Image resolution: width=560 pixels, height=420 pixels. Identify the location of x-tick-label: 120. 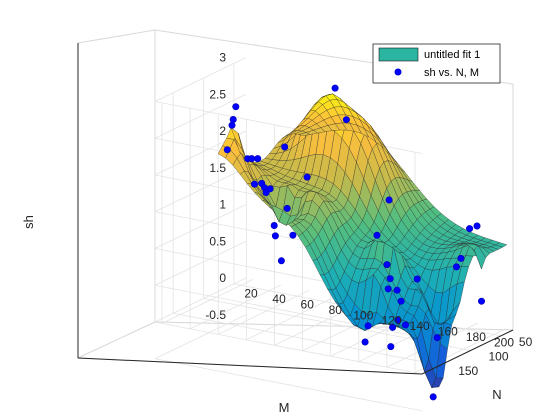
(392, 321).